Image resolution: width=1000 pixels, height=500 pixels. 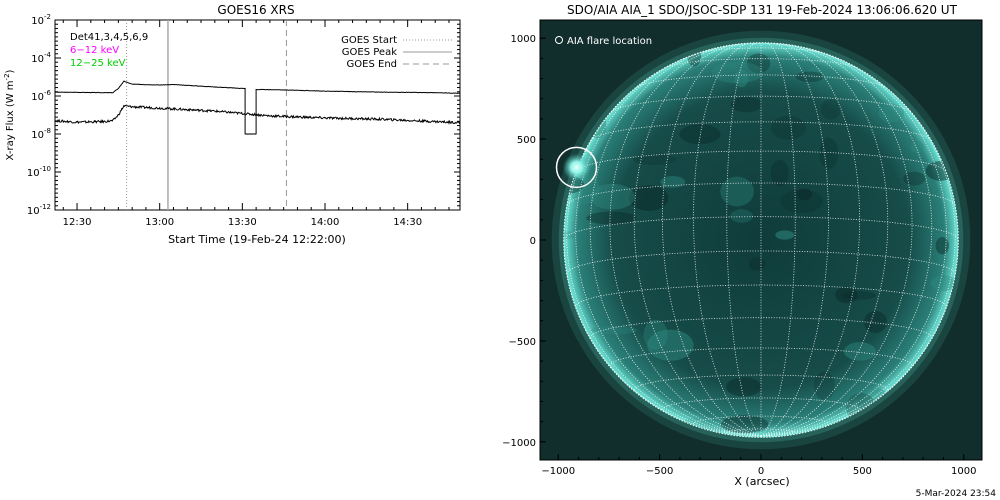 What do you see at coordinates (242, 222) in the screenshot?
I see `x-tick-label: 13:30` at bounding box center [242, 222].